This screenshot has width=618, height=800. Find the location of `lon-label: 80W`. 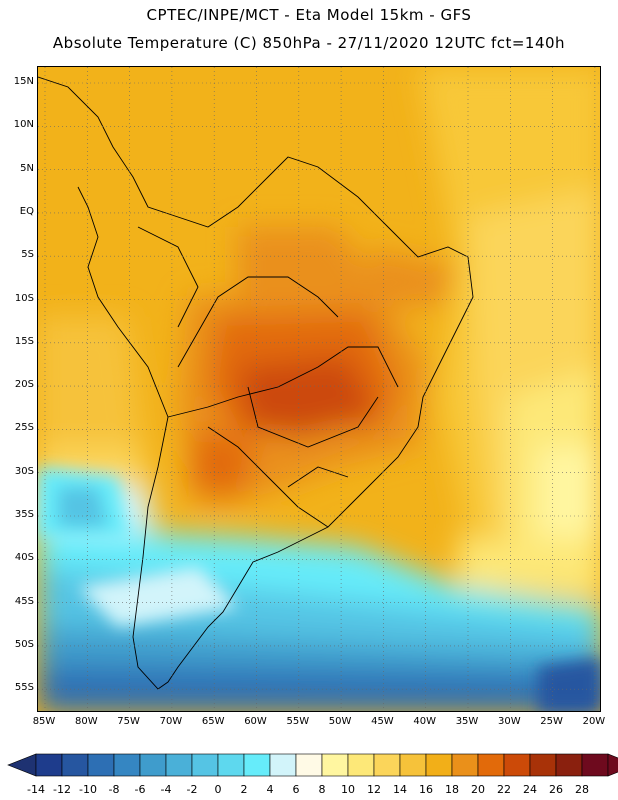

lon-label: 80W is located at coordinates (86, 721).